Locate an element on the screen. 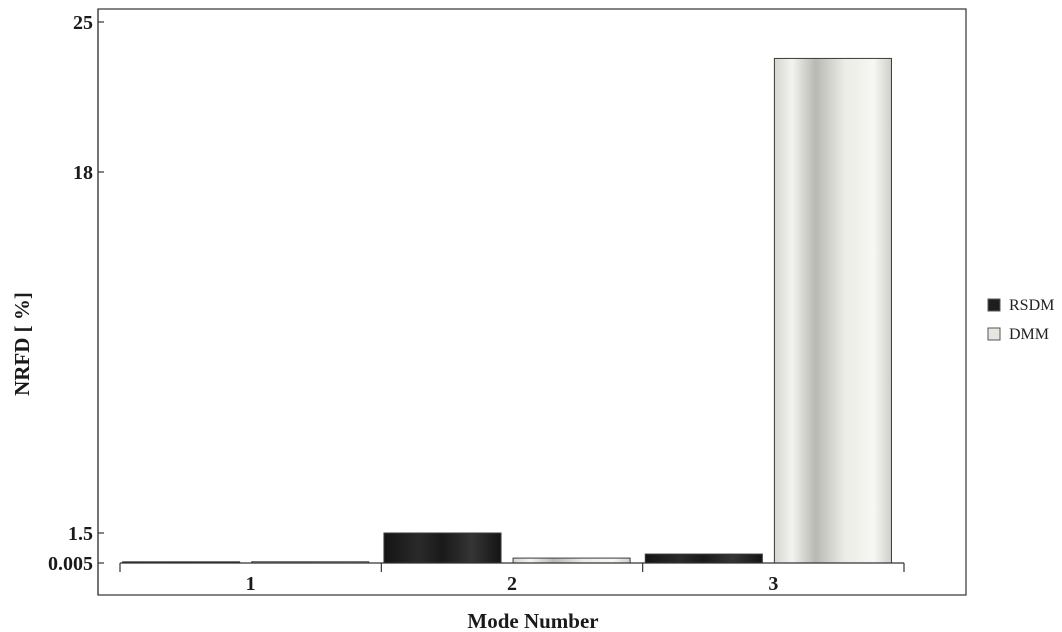  x-tick-label: 1 is located at coordinates (251, 584).